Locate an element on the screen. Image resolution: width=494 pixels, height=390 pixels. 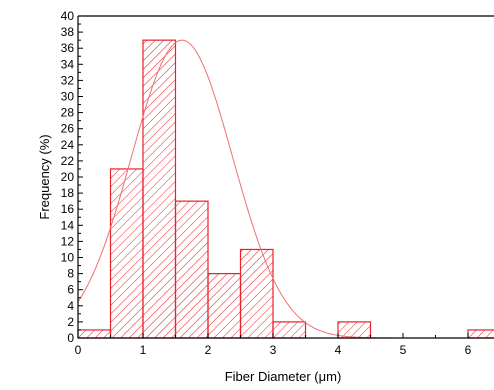
y-tick-label: 20 is located at coordinates (68, 177).